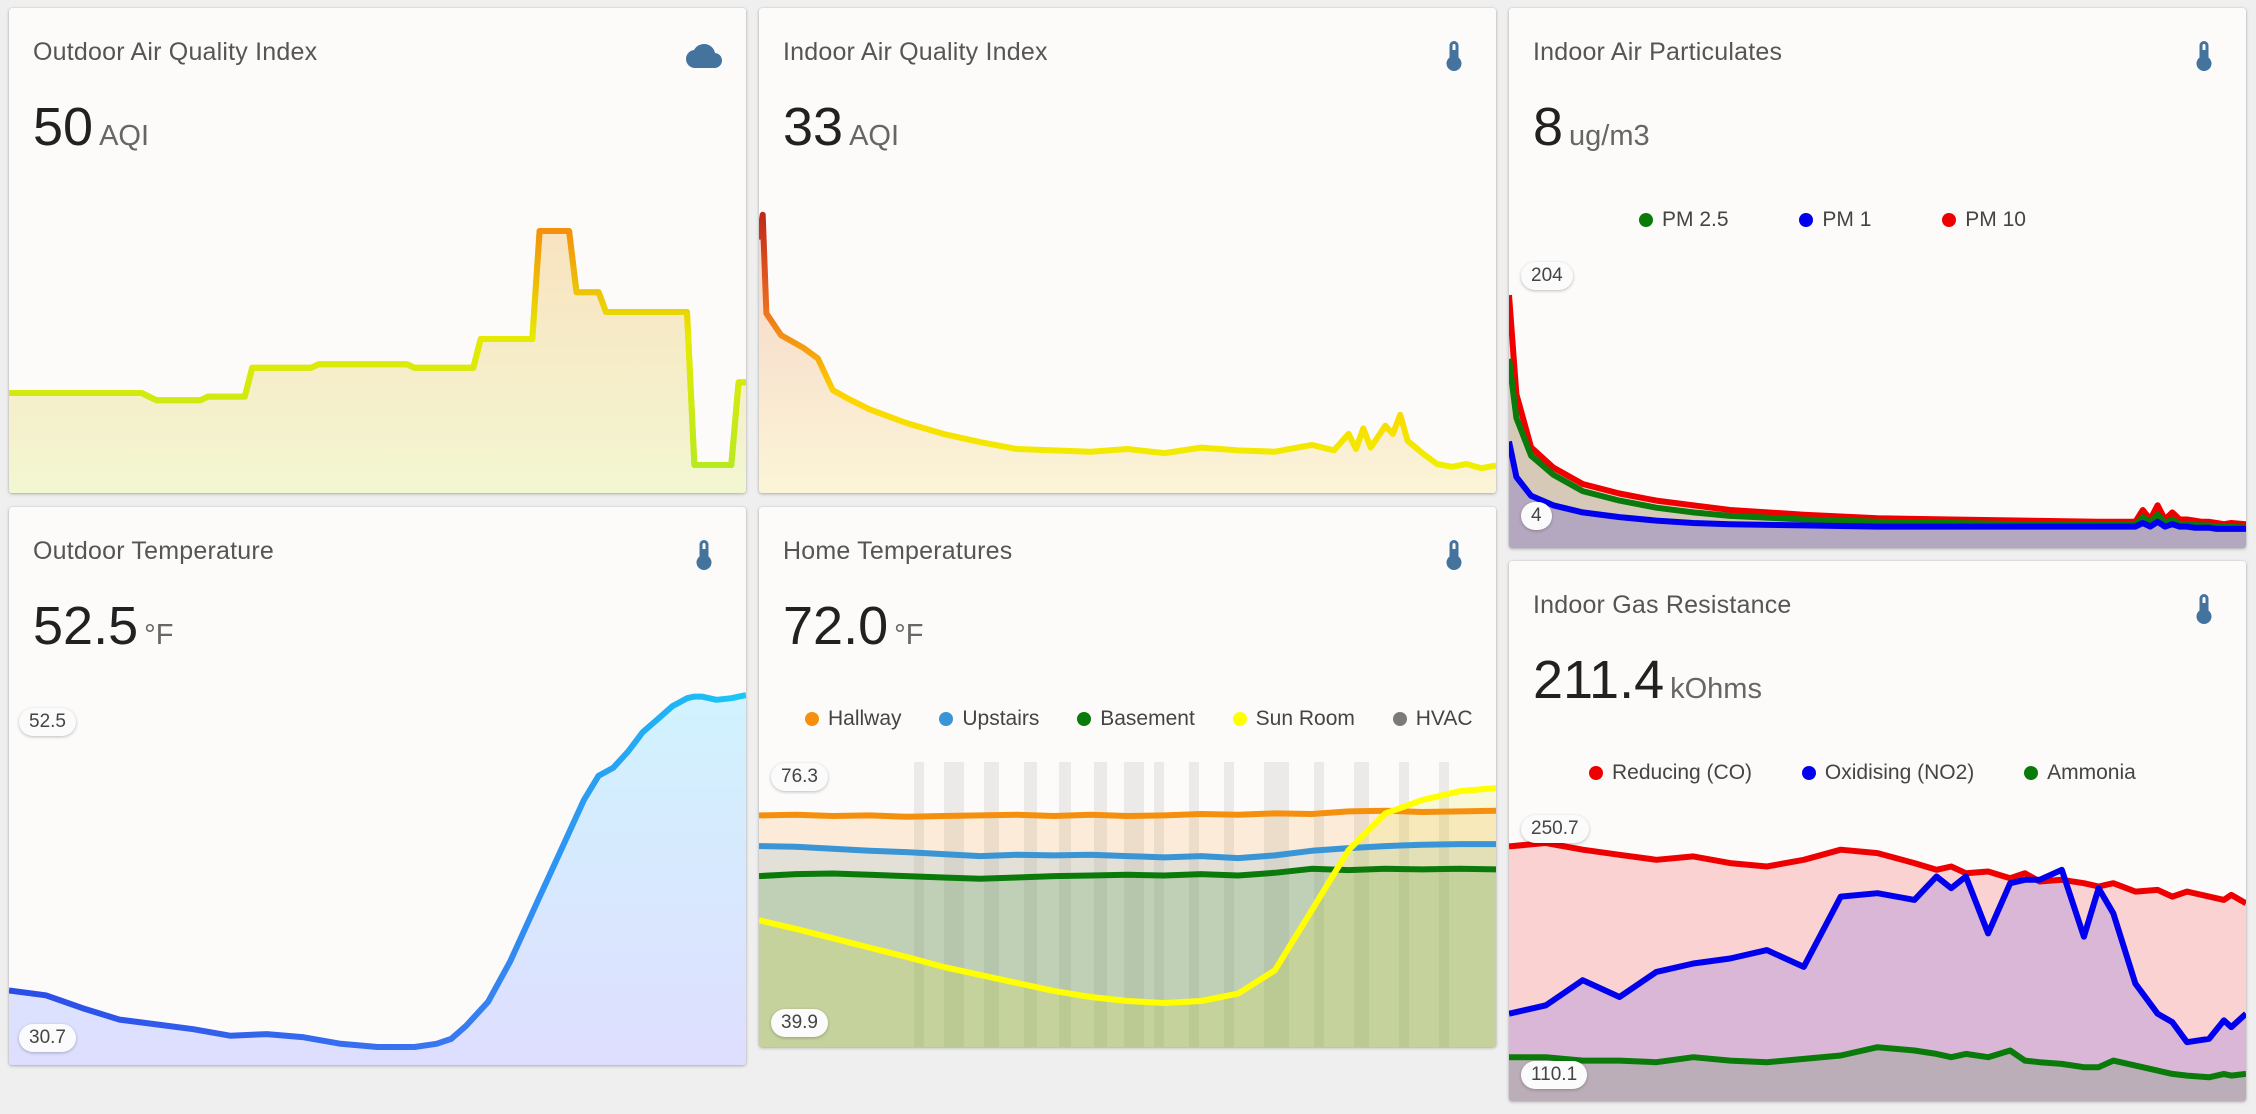 This screenshot has width=2256, height=1114. I want to click on max-label: 204, so click(1547, 276).